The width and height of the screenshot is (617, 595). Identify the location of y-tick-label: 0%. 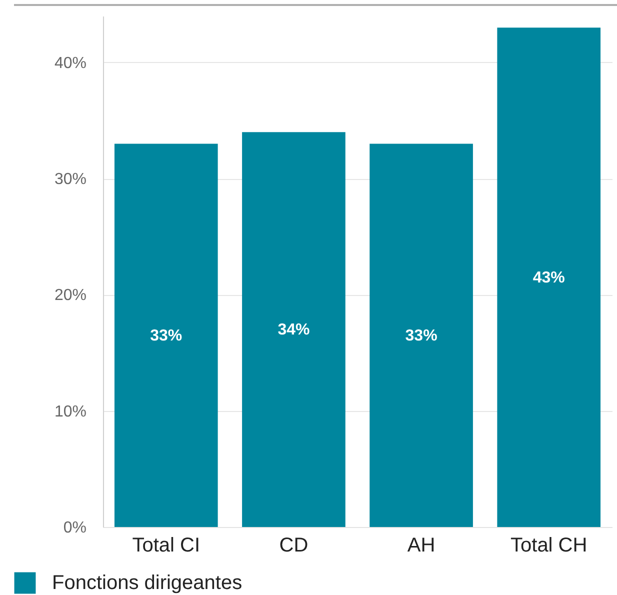
(74, 528).